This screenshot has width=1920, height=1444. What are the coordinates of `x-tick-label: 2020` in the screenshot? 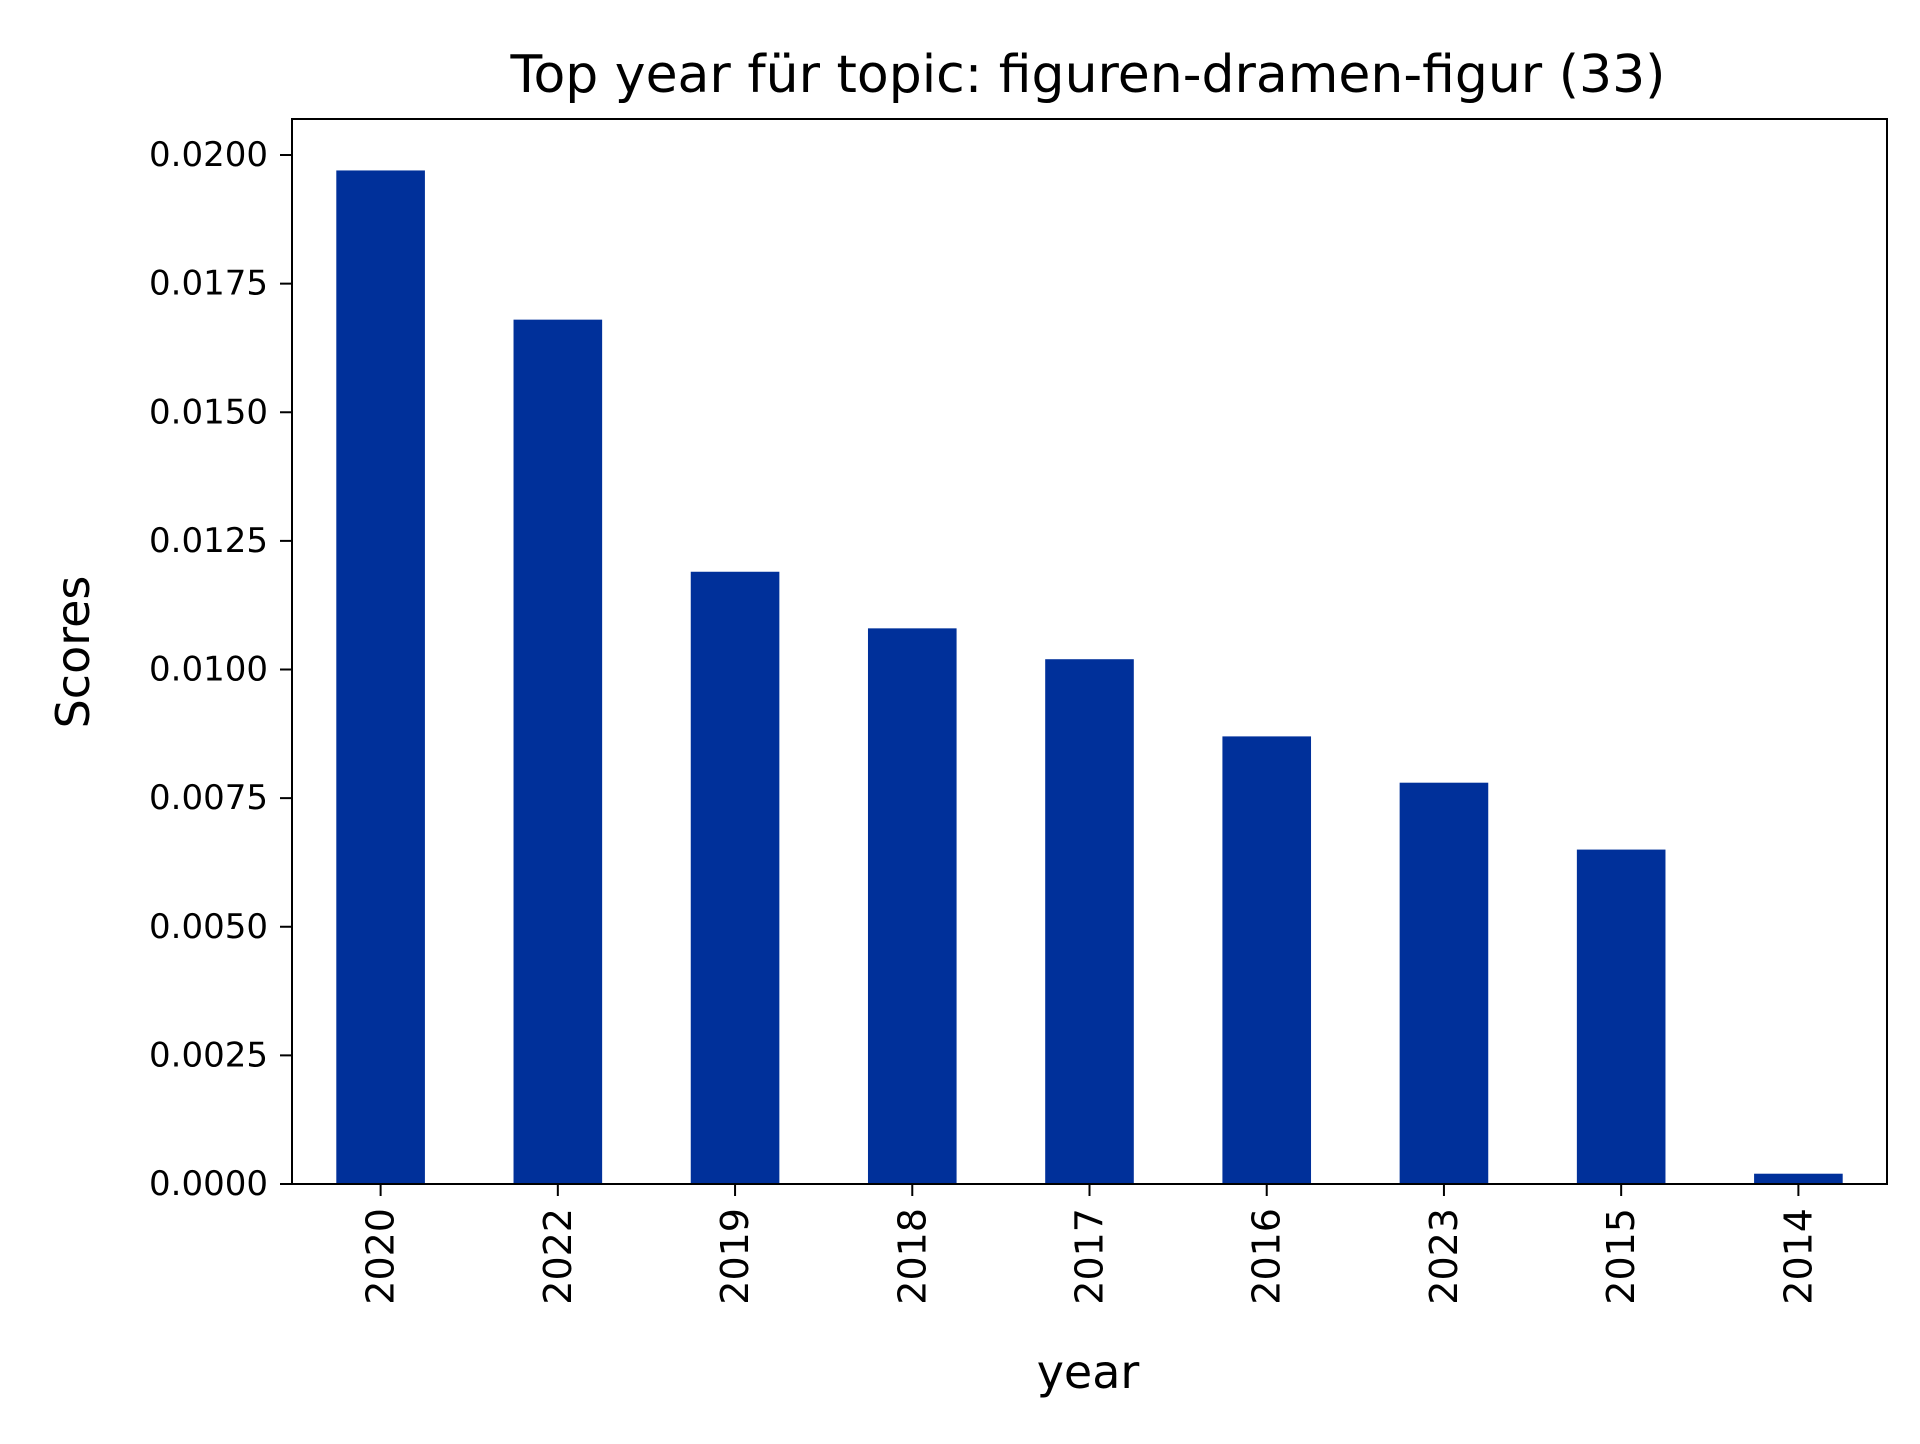 It's located at (381, 1256).